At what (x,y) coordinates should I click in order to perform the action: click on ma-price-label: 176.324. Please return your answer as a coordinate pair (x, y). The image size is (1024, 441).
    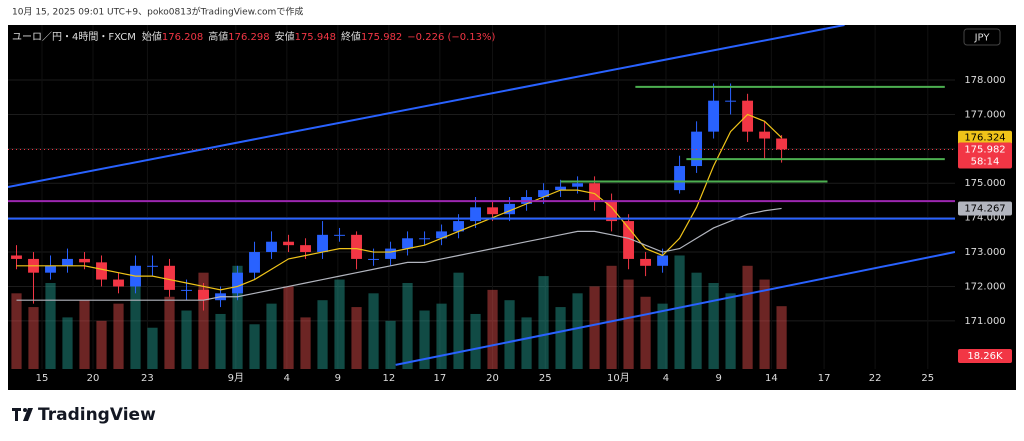
    Looking at the image, I should click on (984, 138).